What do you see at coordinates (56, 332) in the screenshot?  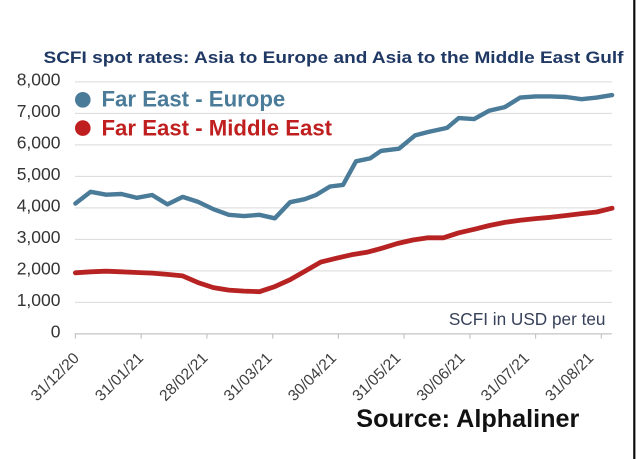 I see `svg-text: 0` at bounding box center [56, 332].